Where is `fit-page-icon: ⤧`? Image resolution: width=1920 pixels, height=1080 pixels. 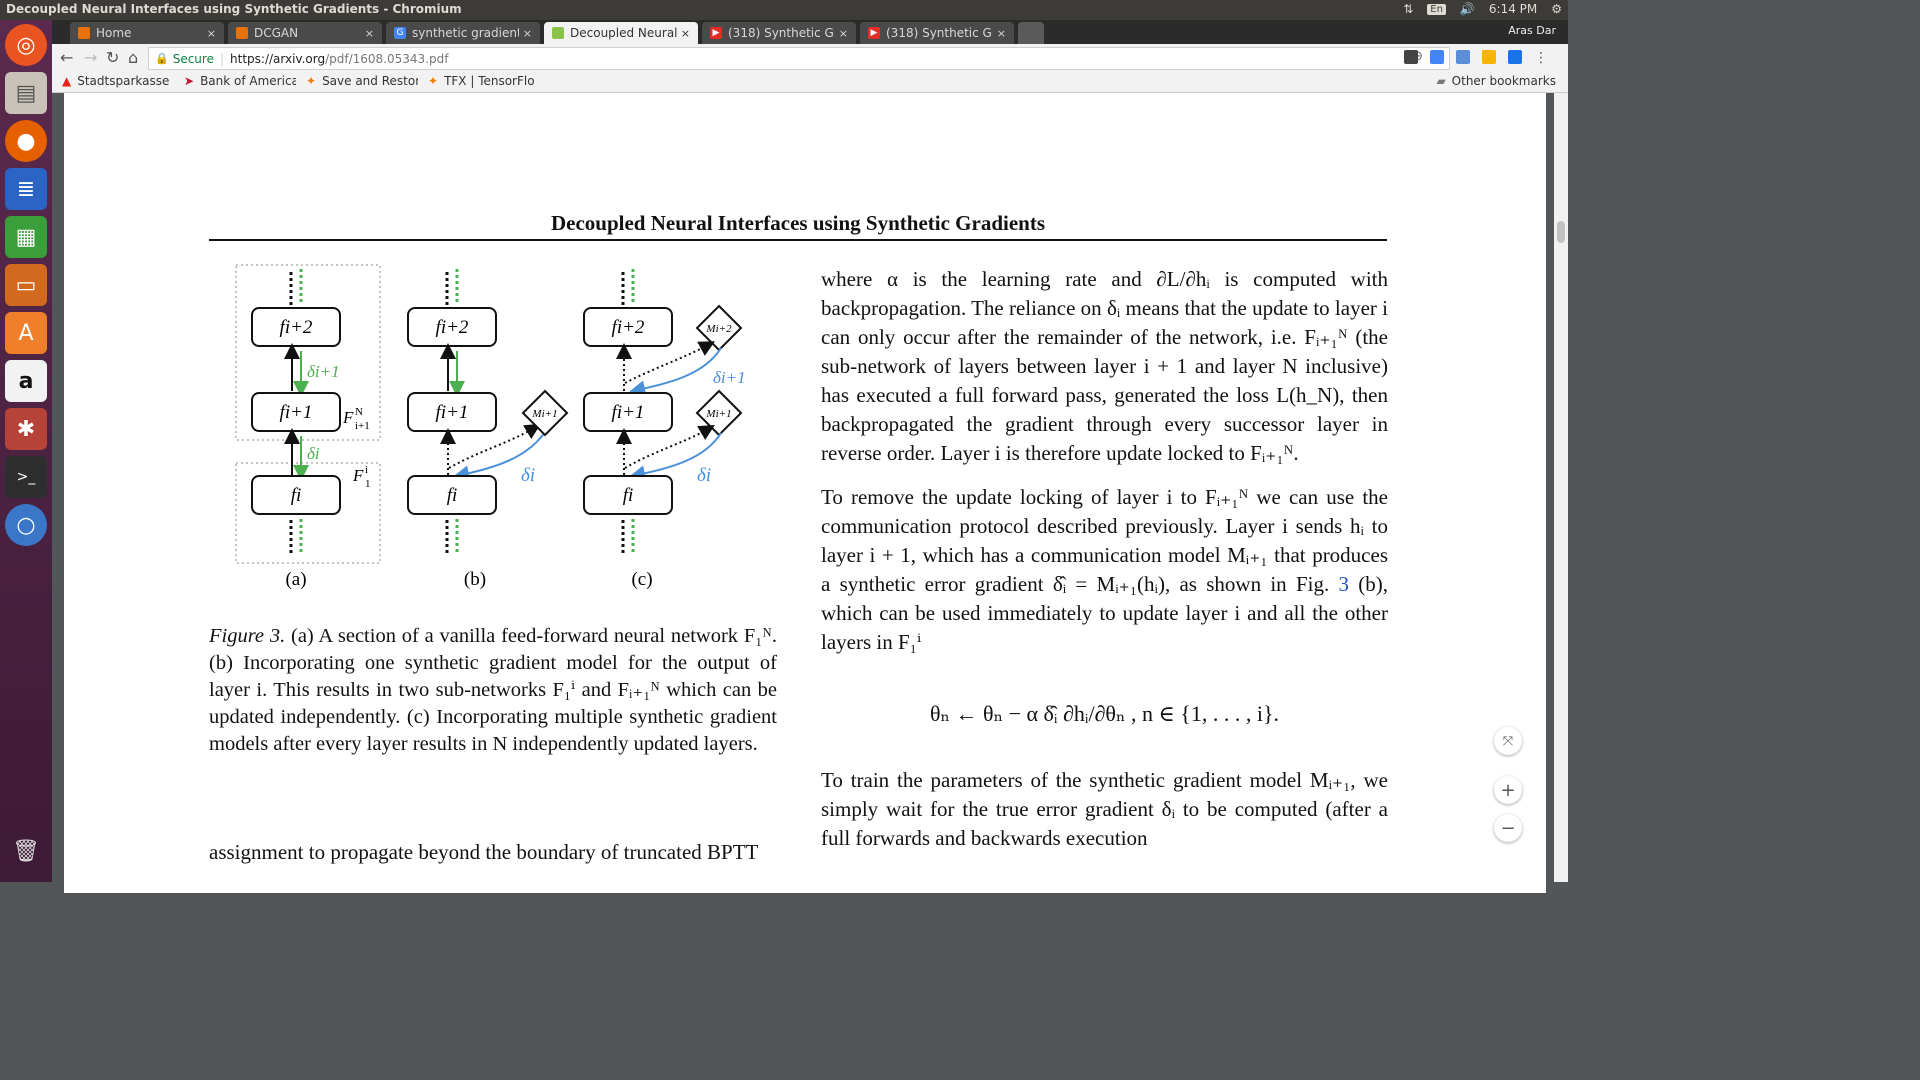
fit-page-icon: ⤧ is located at coordinates (1508, 741).